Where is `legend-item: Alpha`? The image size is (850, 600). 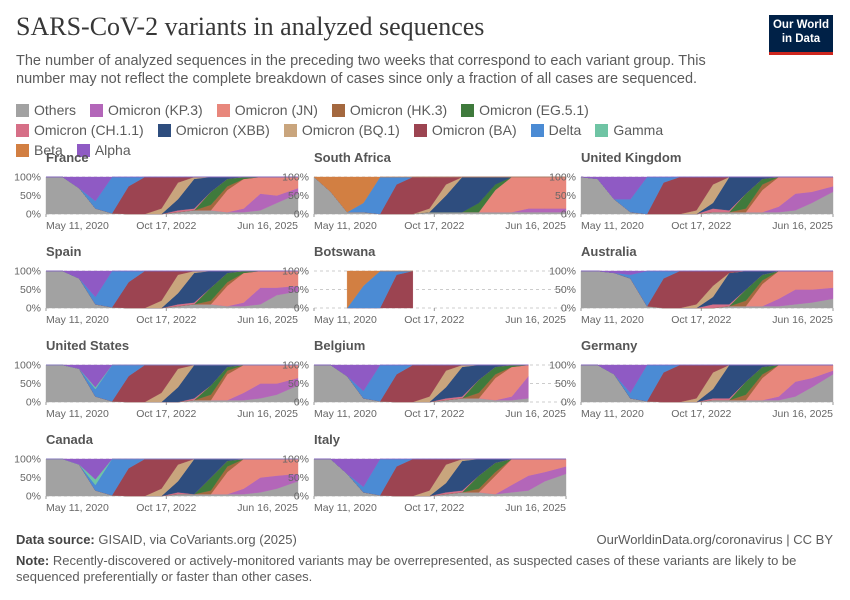
legend-item: Alpha is located at coordinates (103, 150).